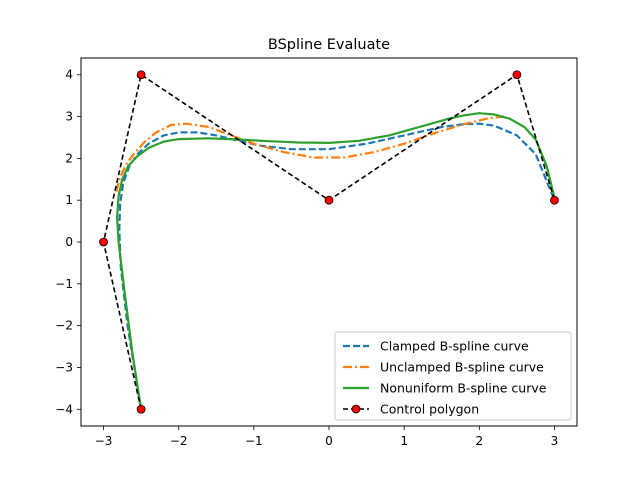 The height and width of the screenshot is (480, 640). Describe the element at coordinates (69, 117) in the screenshot. I see `y-tick-label: 3` at that location.